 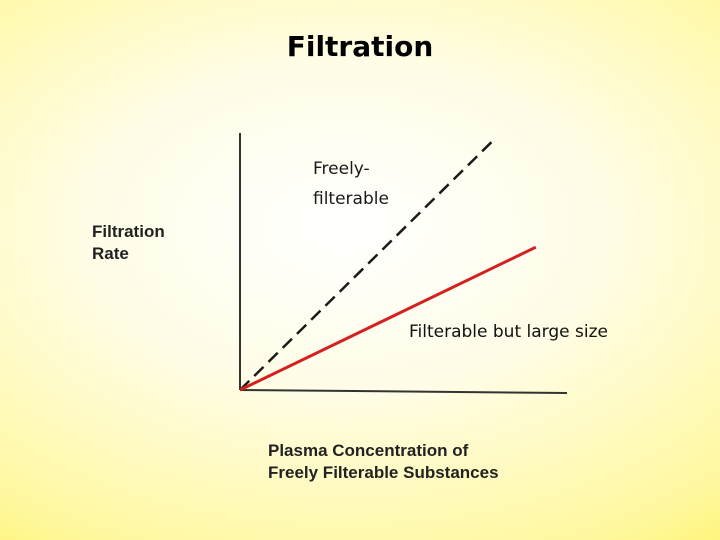 What do you see at coordinates (128, 231) in the screenshot?
I see `y-axis-label-line-1: Filtration` at bounding box center [128, 231].